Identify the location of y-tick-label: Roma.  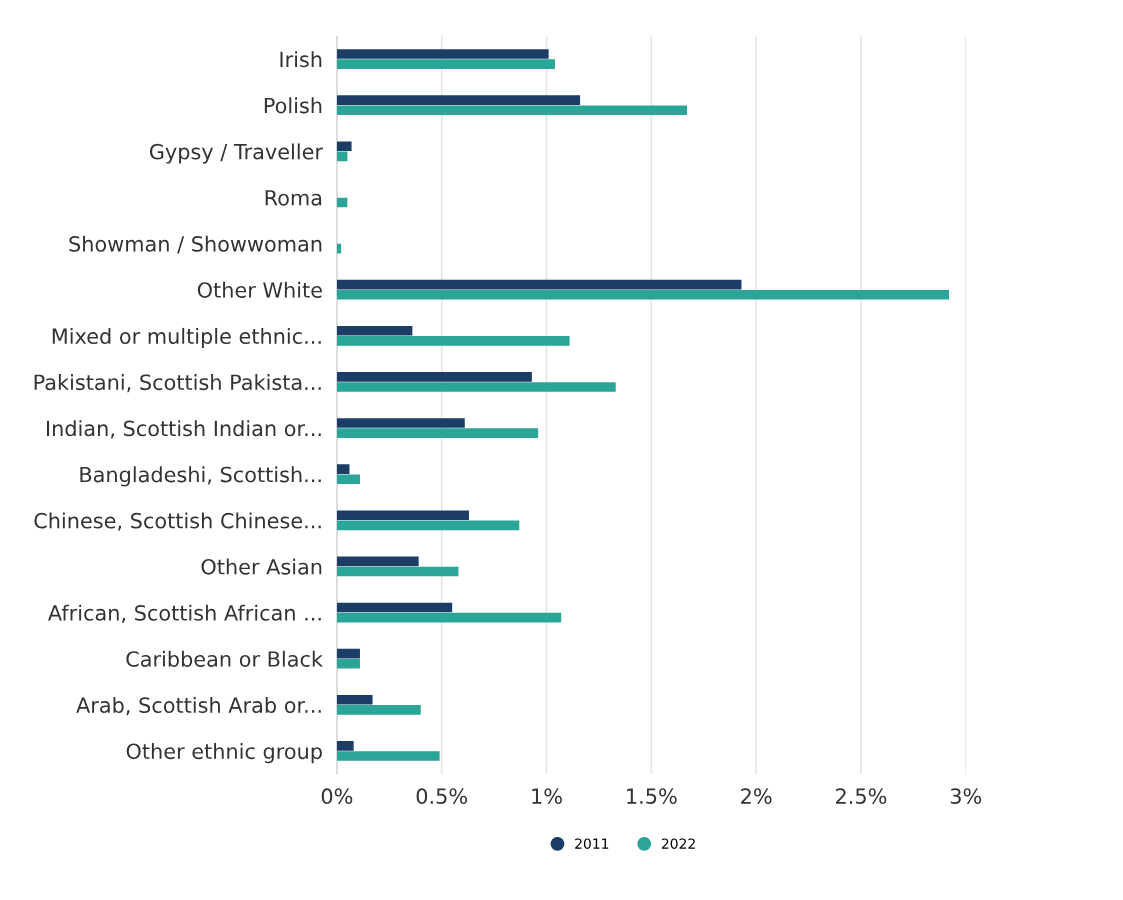
(293, 198).